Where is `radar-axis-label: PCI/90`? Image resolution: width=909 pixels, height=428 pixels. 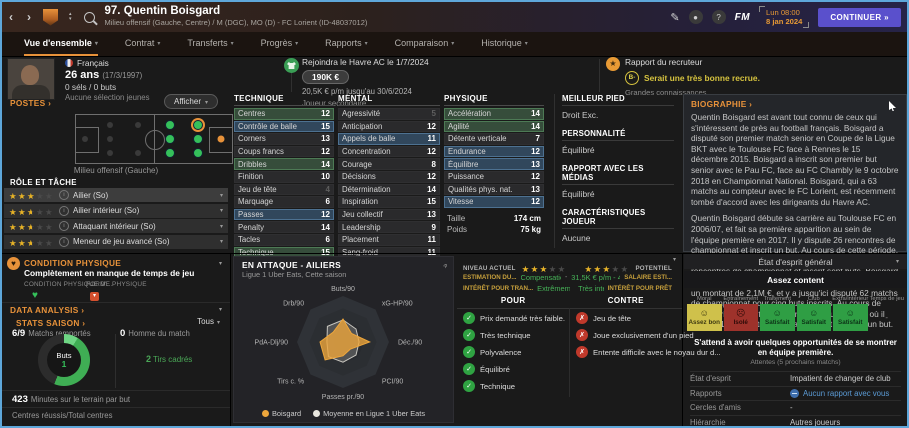 radar-axis-label: PCI/90 is located at coordinates (393, 381).